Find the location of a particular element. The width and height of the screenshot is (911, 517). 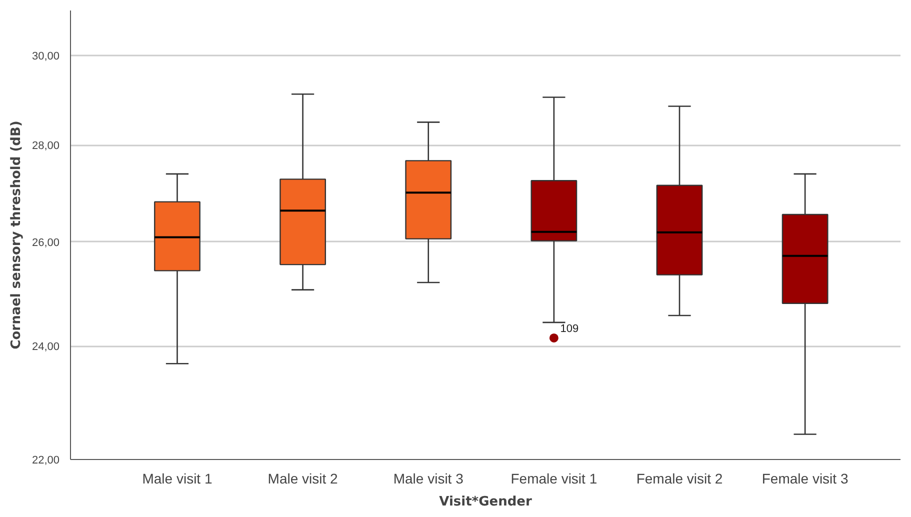

x-axis-title: Visit*Gender is located at coordinates (485, 502).